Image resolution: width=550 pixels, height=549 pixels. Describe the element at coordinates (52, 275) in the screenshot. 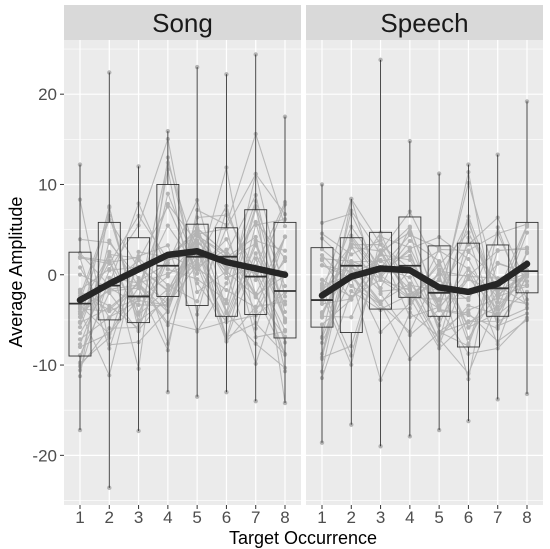

I see `y-tick-label: 0` at that location.